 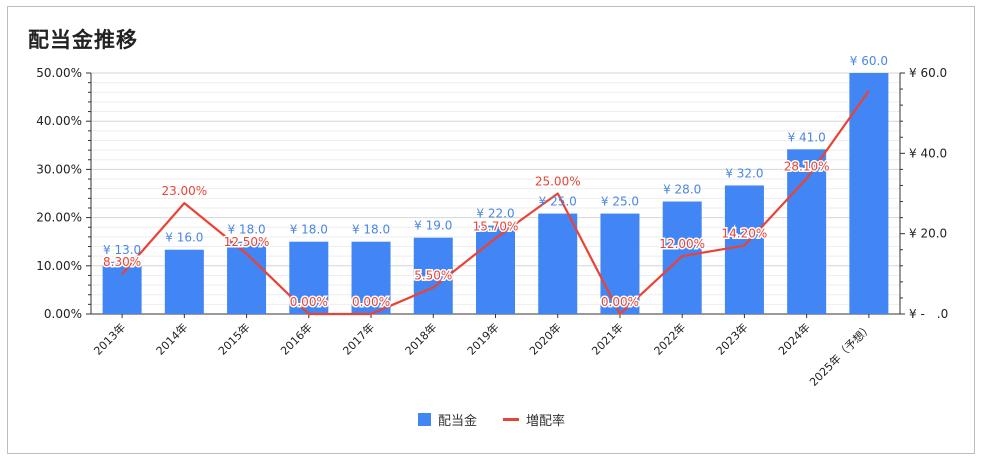 I want to click on y-axis-left-tick-label: 50.00%, so click(x=59, y=73).